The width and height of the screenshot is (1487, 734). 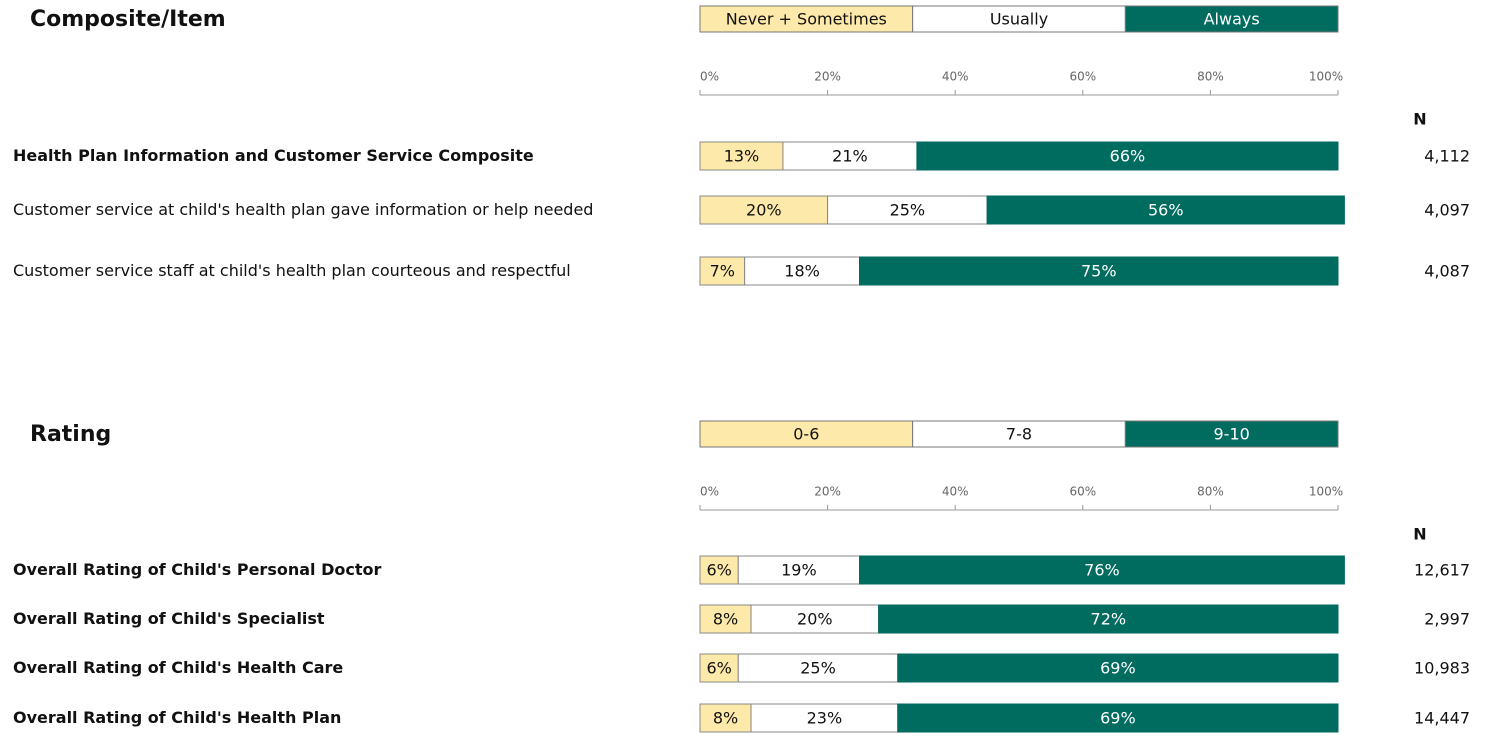 I want to click on category-label: Overall Rating of Child's Health Care, so click(x=178, y=667).